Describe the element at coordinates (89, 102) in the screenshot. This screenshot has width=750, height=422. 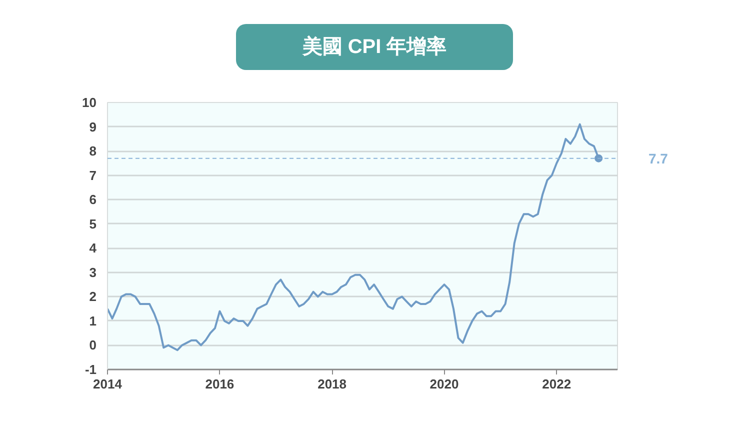
I see `y-tick-label: 10` at that location.